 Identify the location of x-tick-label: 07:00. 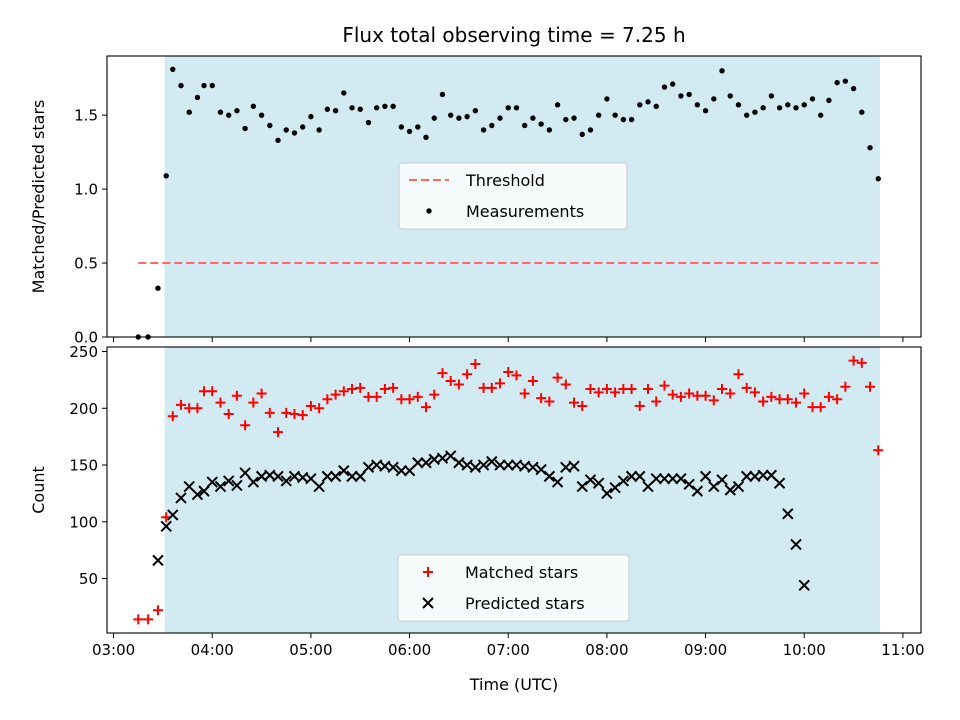
(508, 650).